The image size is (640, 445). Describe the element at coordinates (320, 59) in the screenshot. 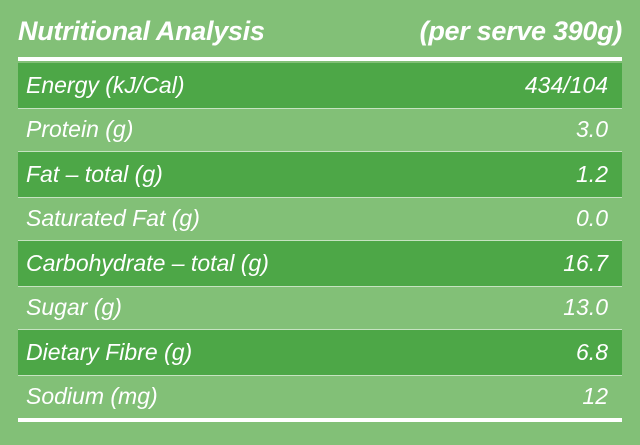

I see `top-rule` at that location.